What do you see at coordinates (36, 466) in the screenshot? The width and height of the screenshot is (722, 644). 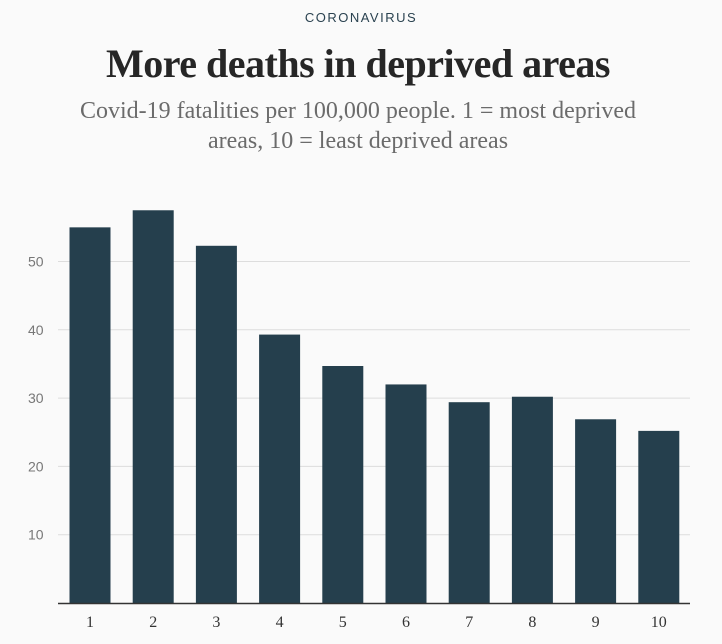 I see `y-tick-label-20: 20` at bounding box center [36, 466].